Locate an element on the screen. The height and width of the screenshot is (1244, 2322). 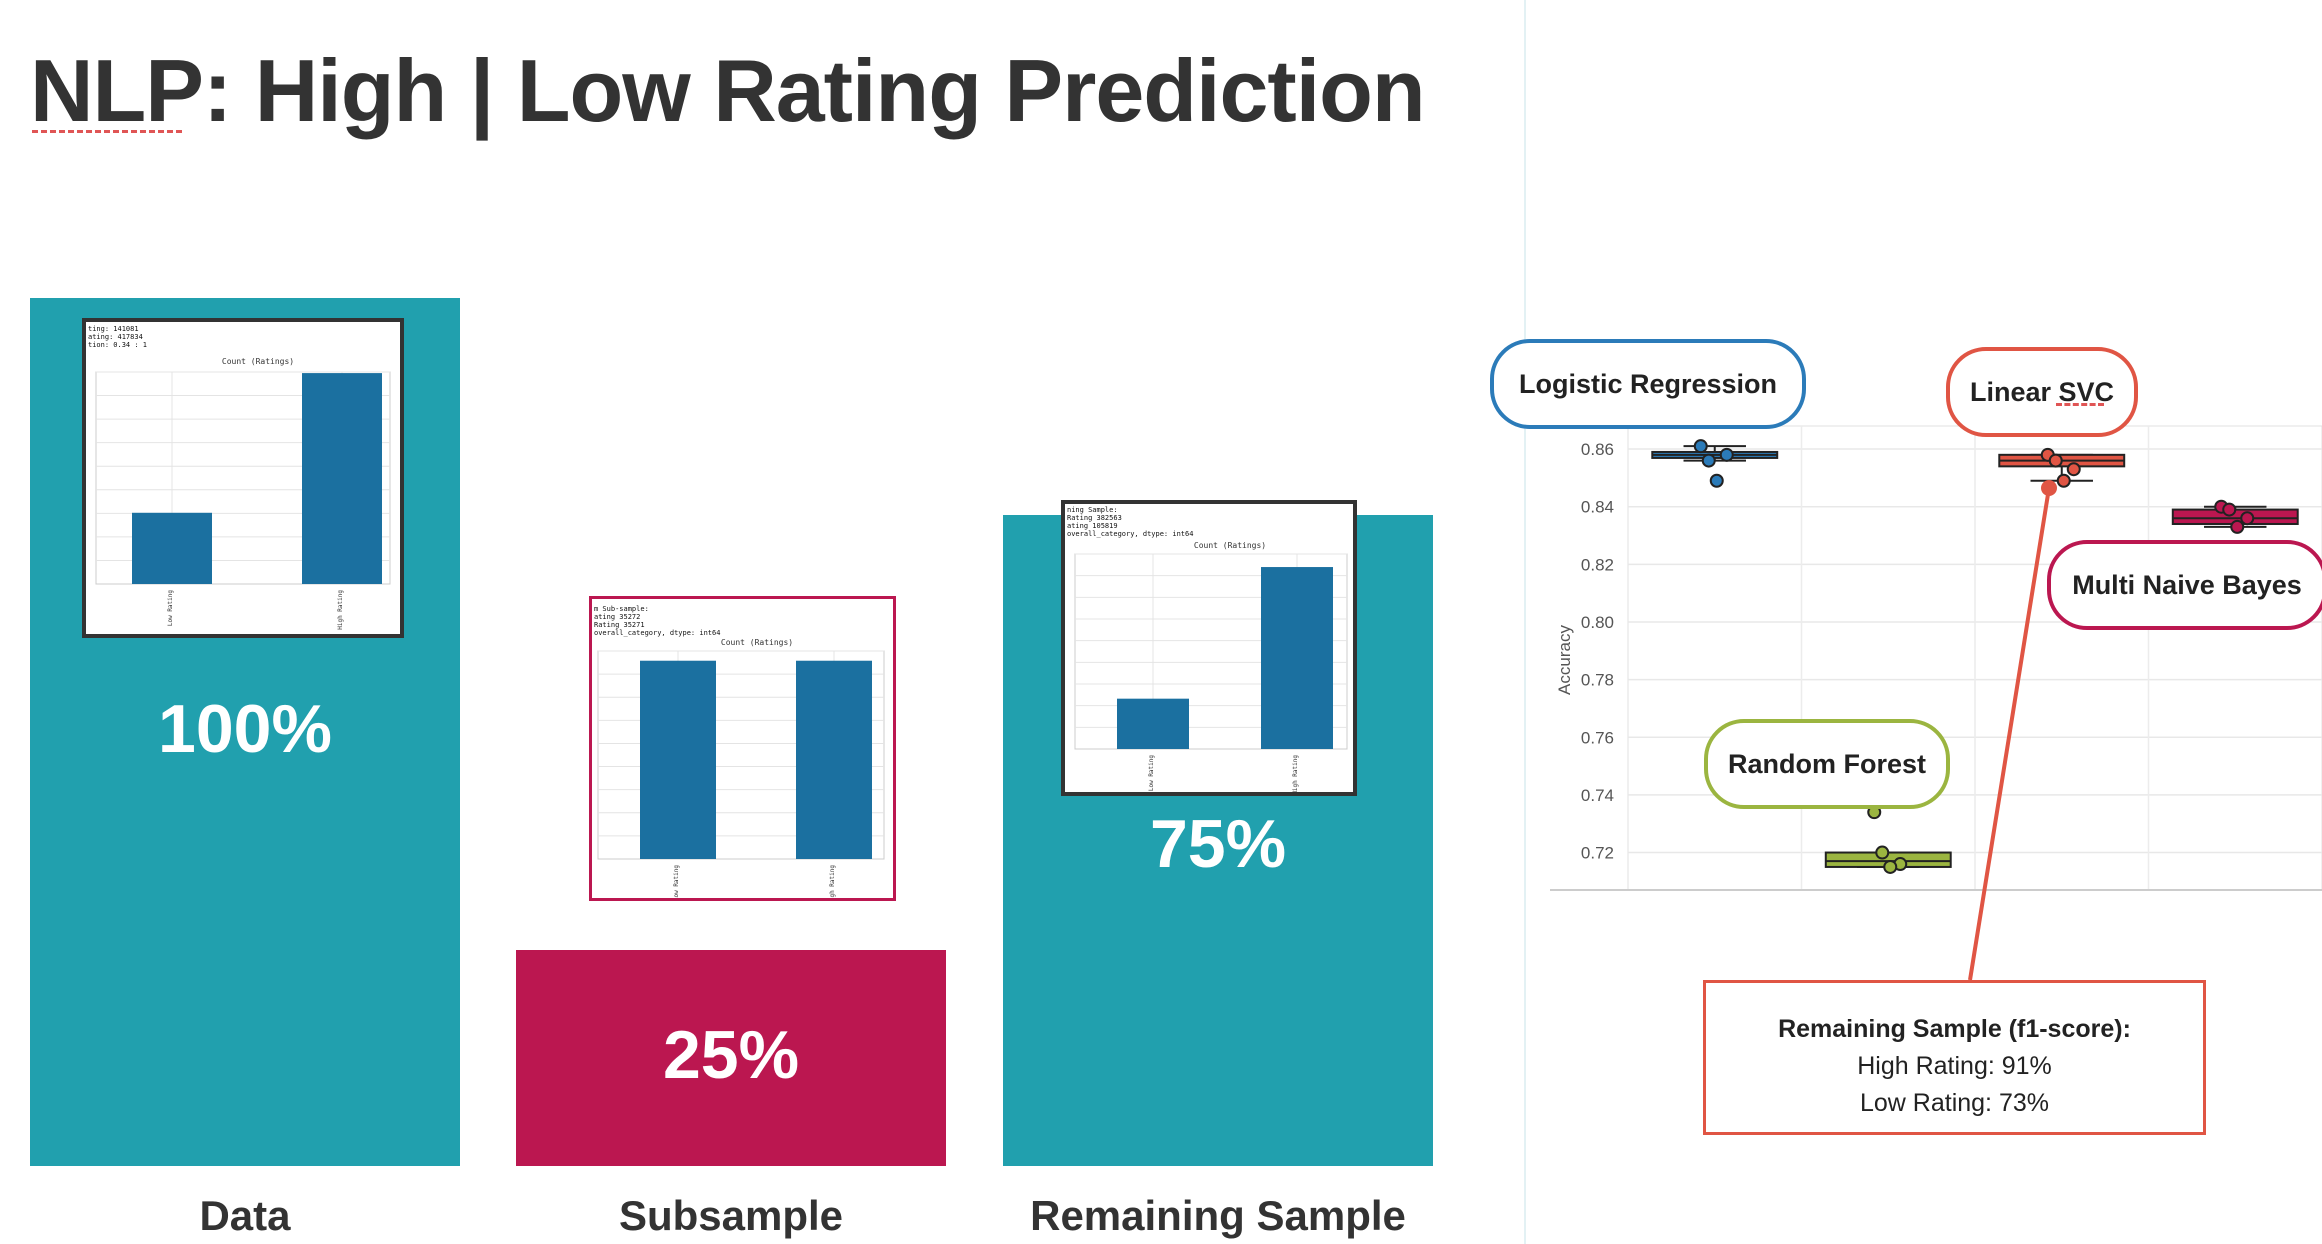
box-linear-svc is located at coordinates (2062, 467).